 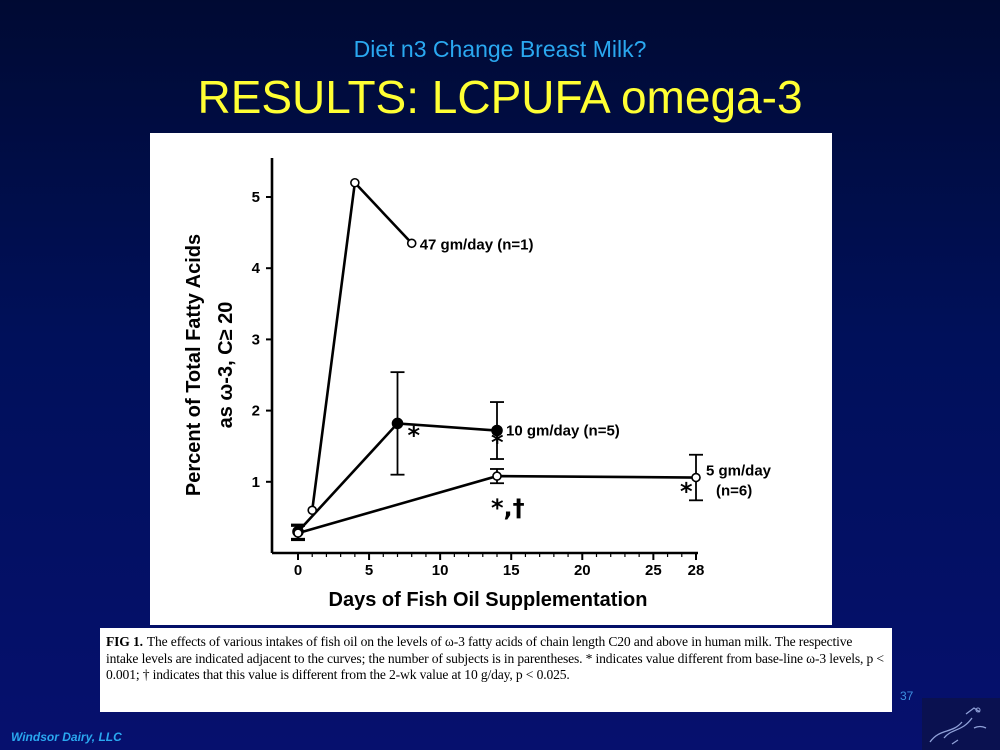 I want to click on y-tick-label: 1, so click(x=256, y=482).